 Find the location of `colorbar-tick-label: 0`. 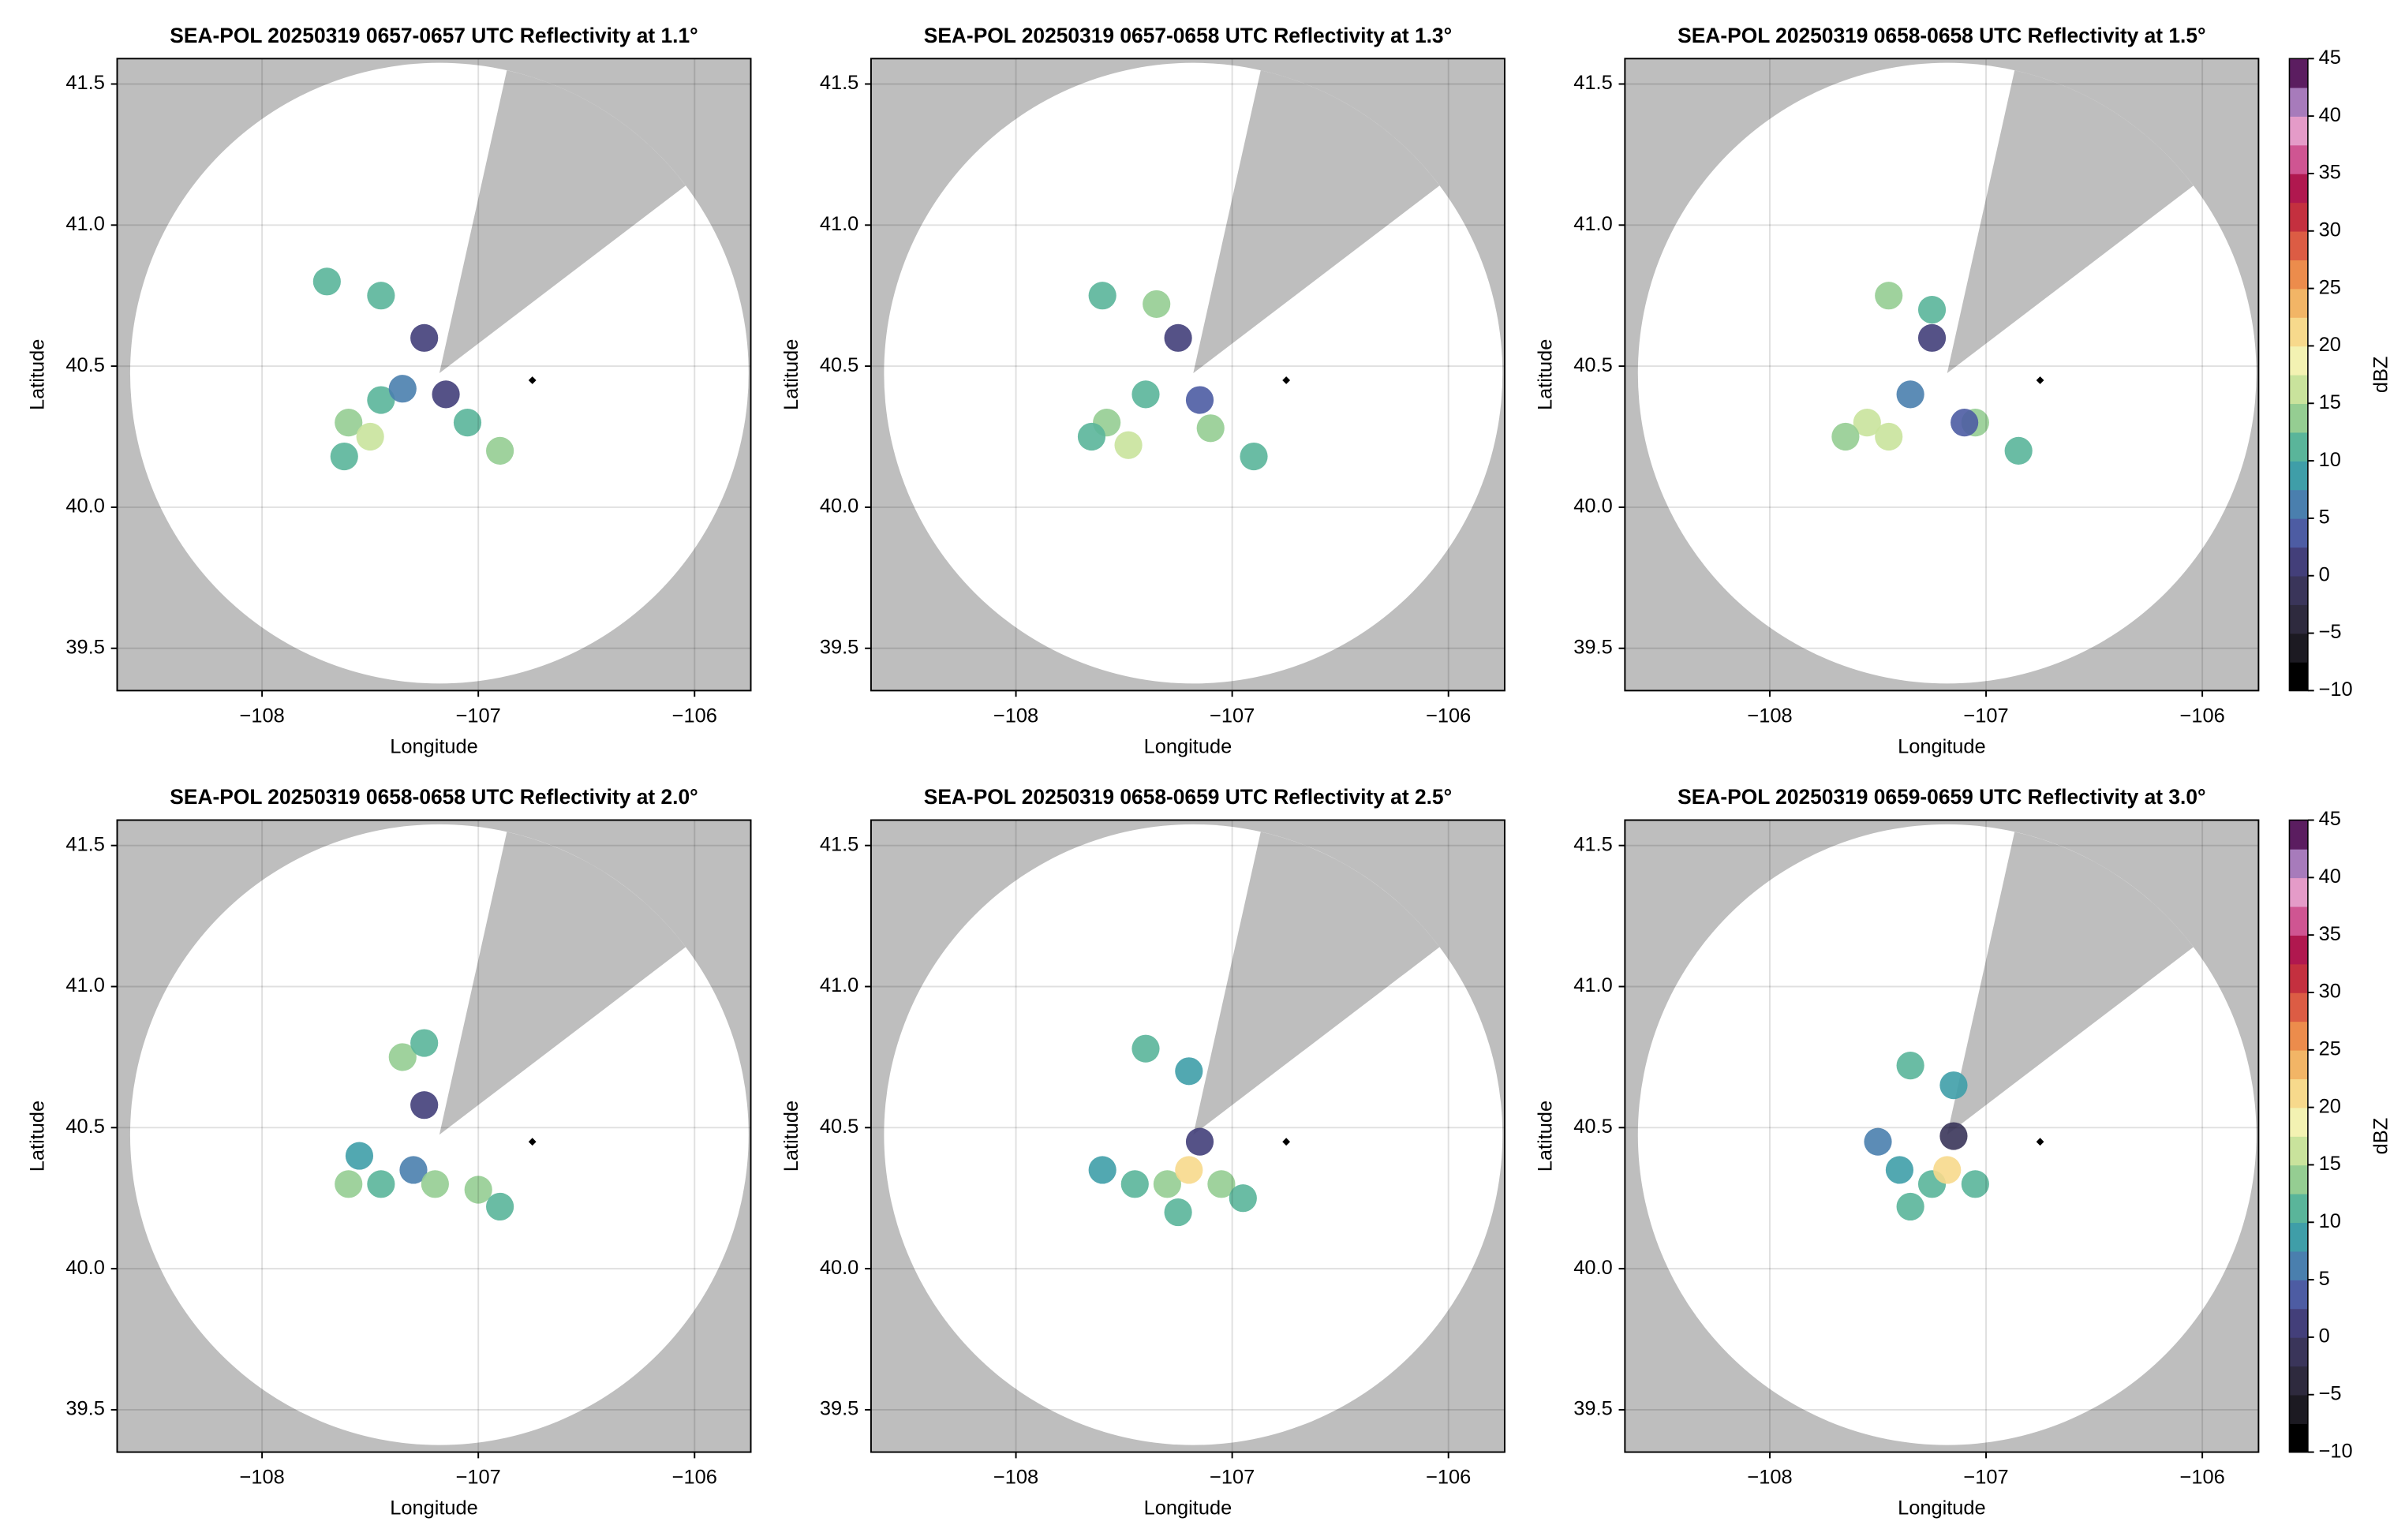

colorbar-tick-label: 0 is located at coordinates (2325, 574).